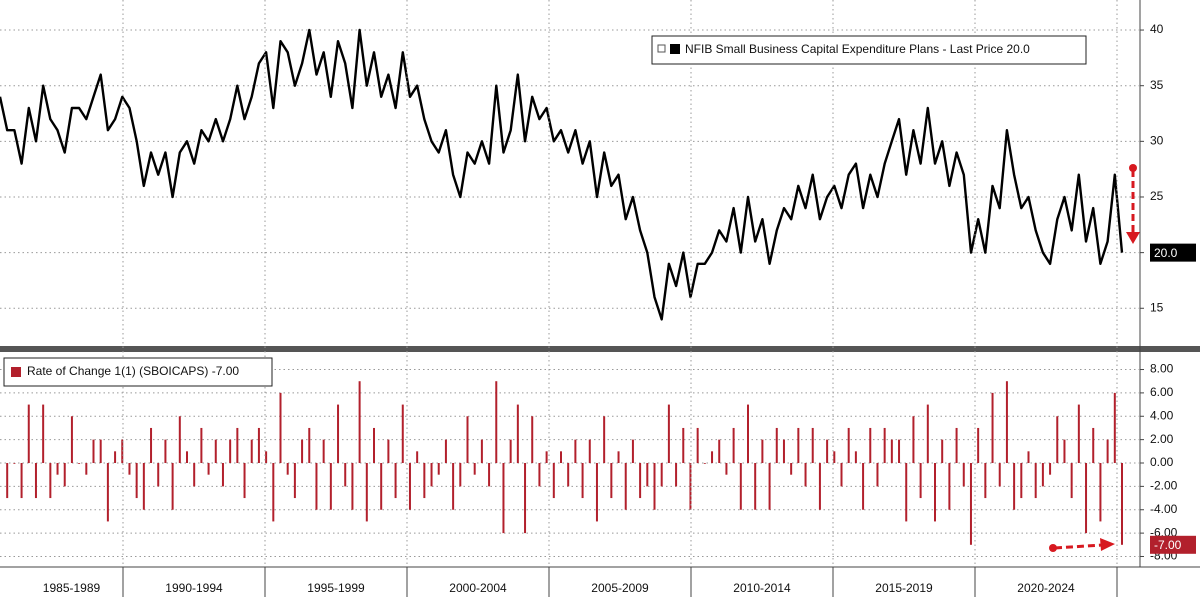 This screenshot has height=597, width=1200. I want to click on legend-label: Rate of Change 1(1) (SBOICAPS) -7.00, so click(133, 371).